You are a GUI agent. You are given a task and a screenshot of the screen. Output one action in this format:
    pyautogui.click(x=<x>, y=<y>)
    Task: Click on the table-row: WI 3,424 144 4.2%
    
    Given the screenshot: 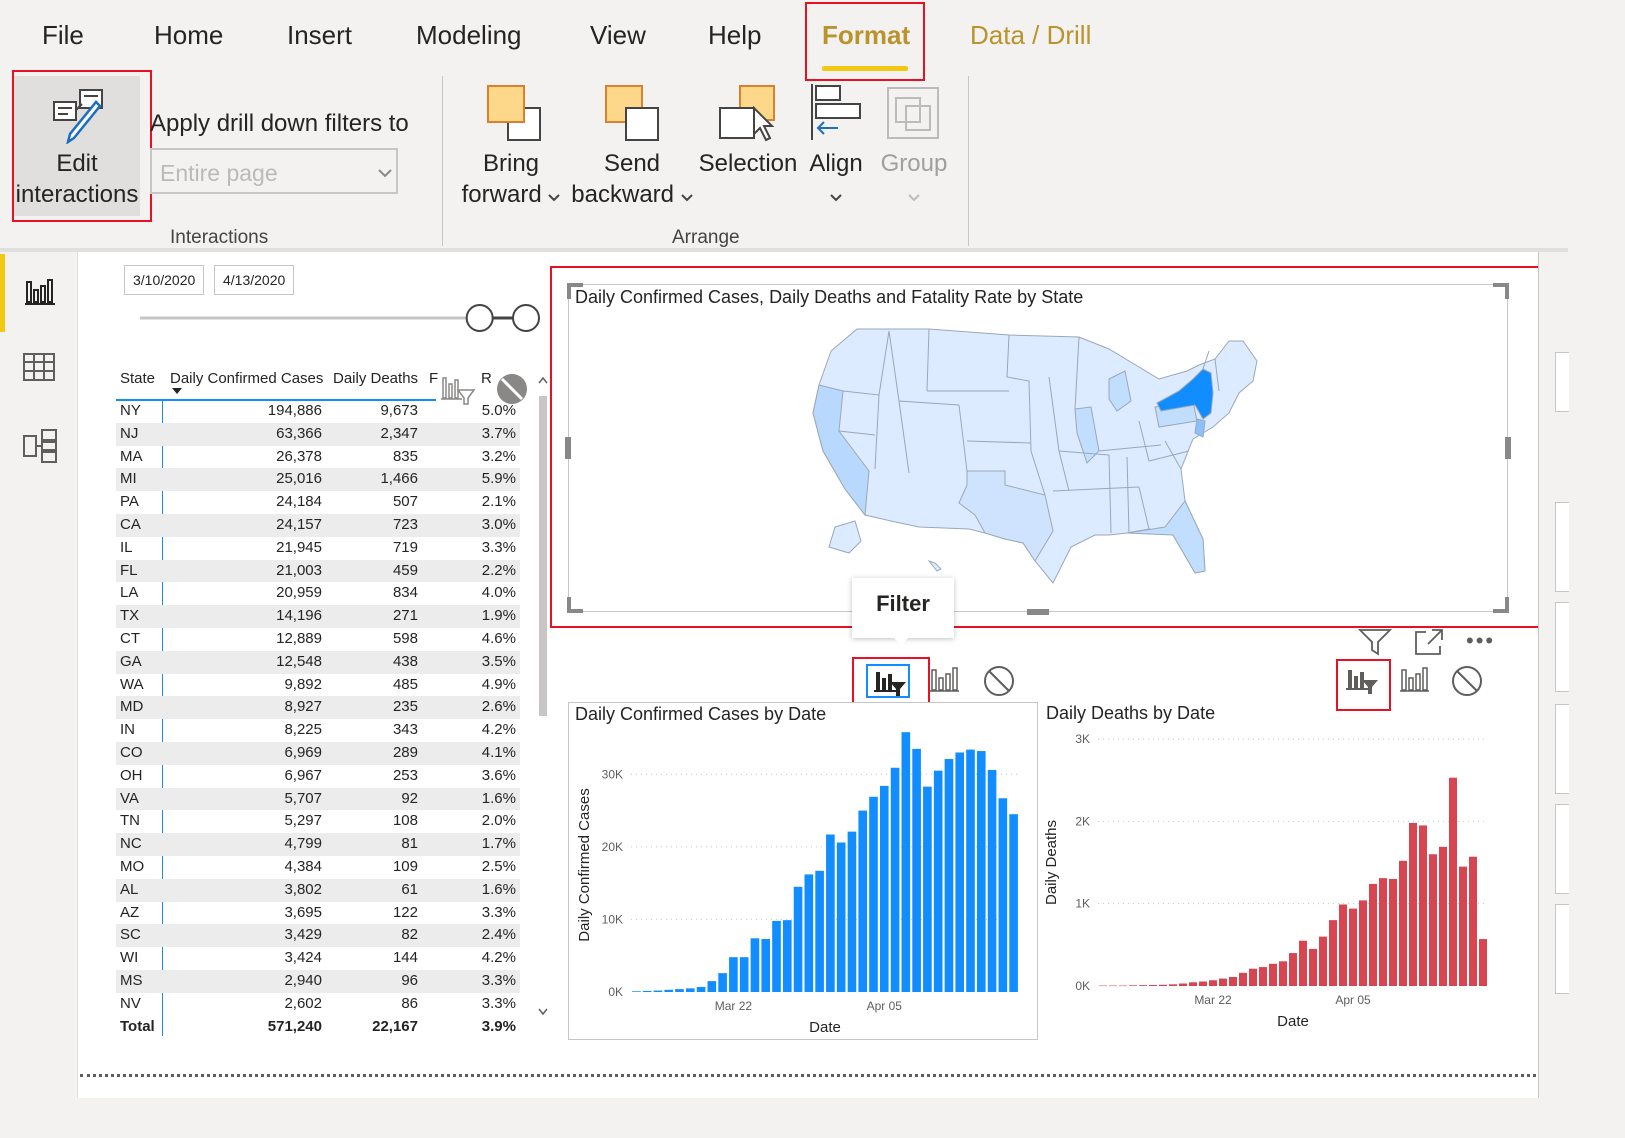 What is the action you would take?
    pyautogui.click(x=318, y=958)
    